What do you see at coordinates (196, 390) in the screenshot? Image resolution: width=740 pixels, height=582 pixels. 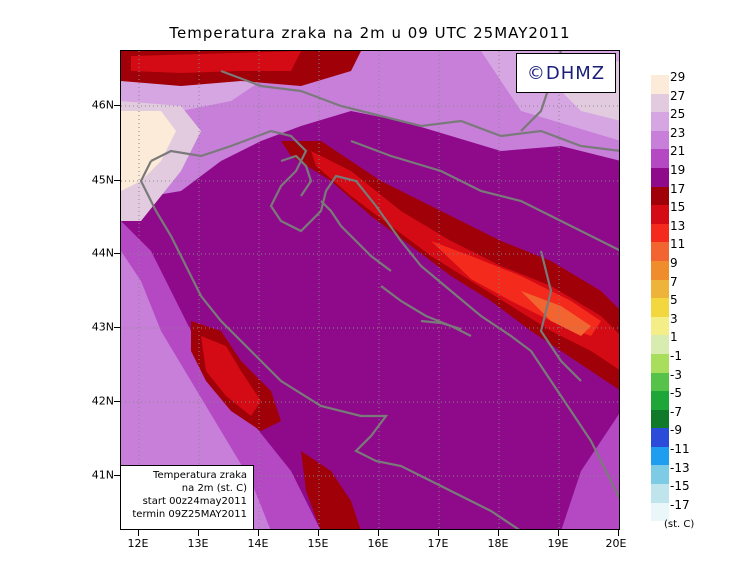 I see `italy-inland-zone` at bounding box center [196, 390].